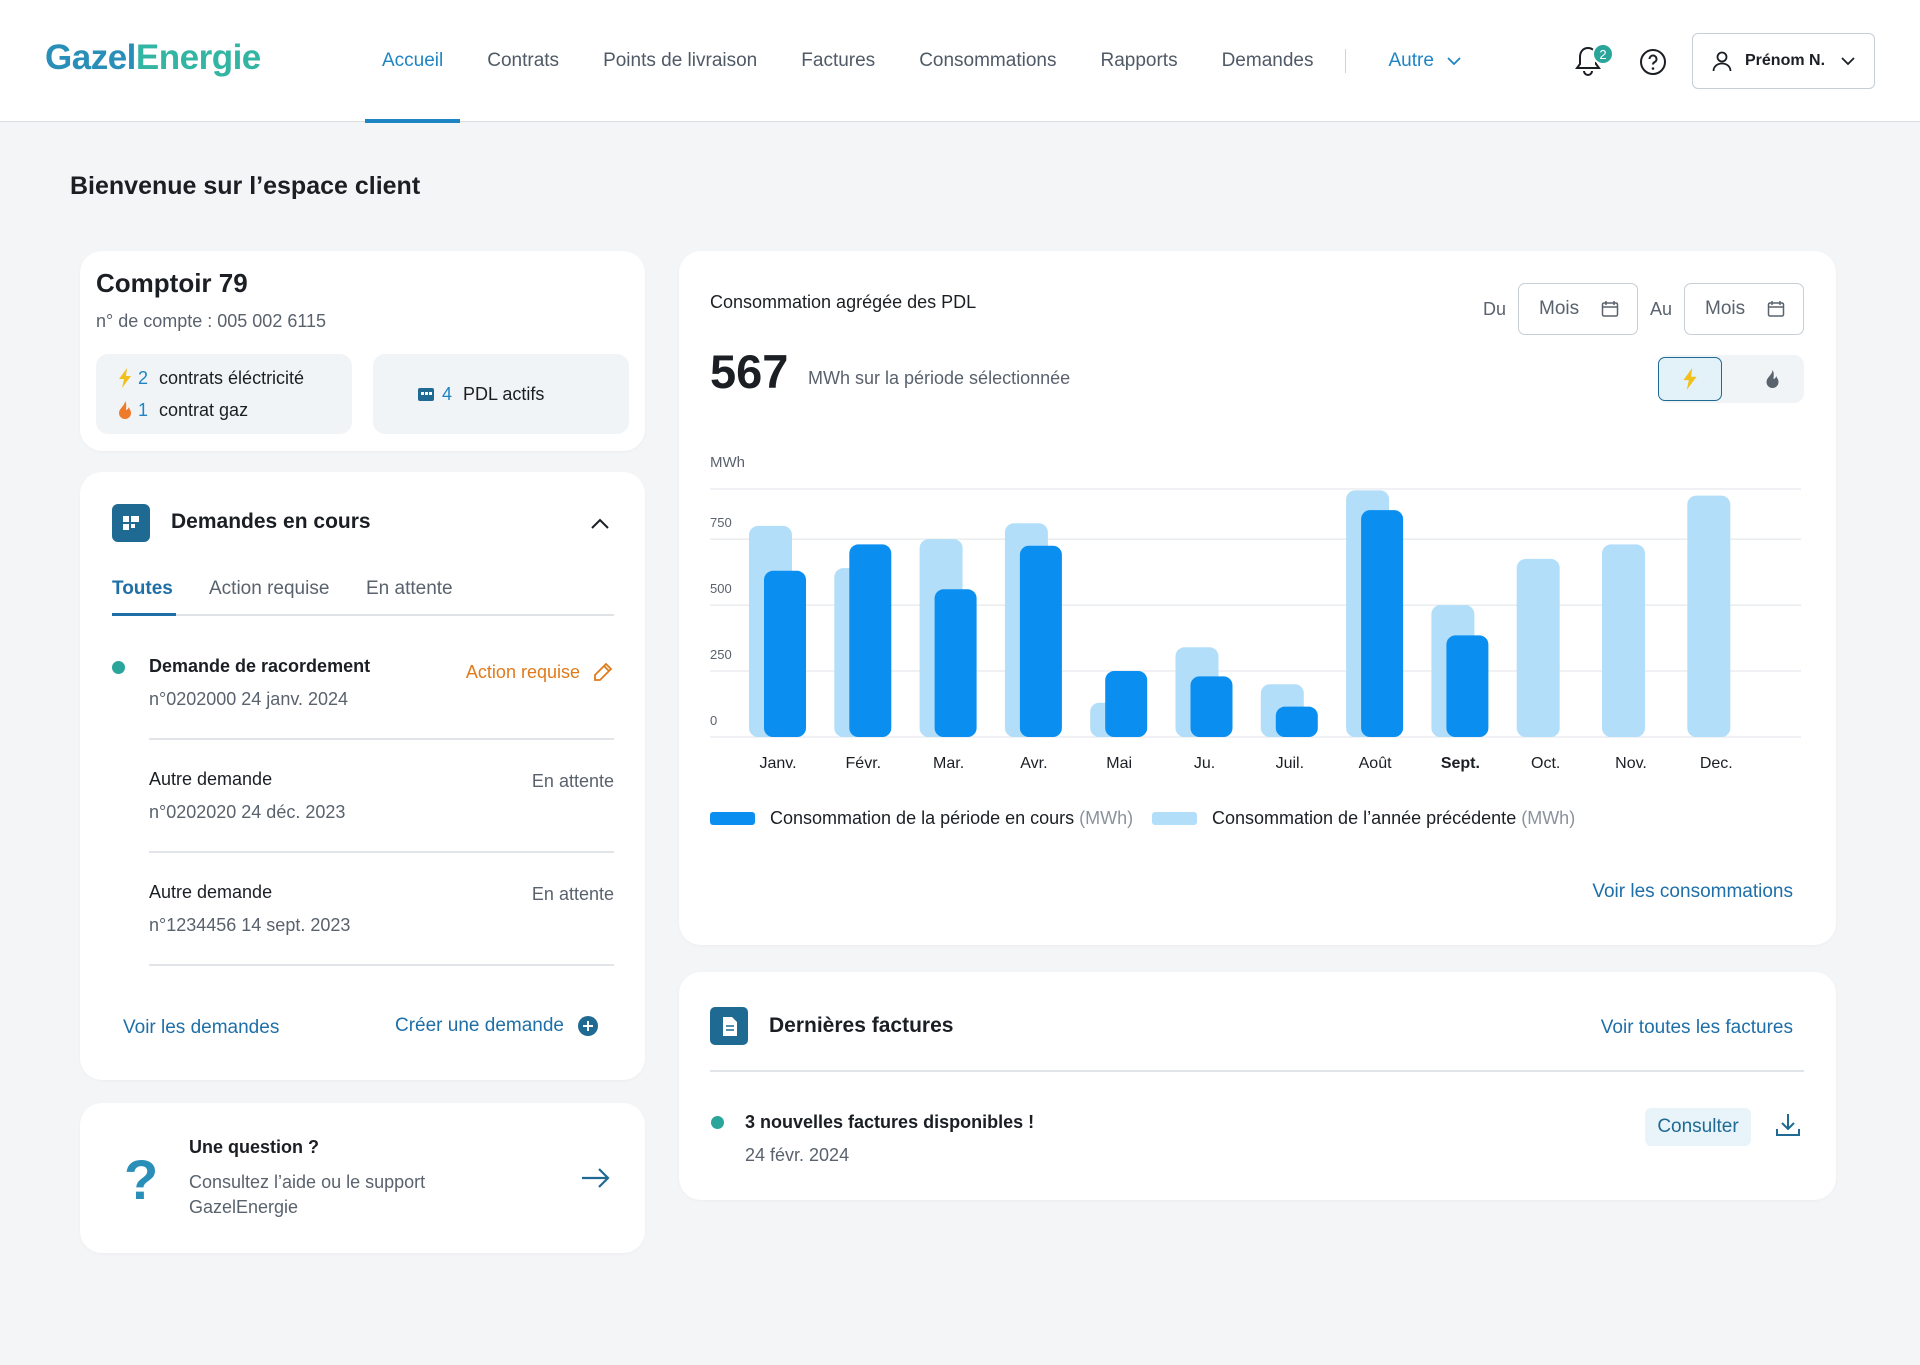 This screenshot has height=1365, width=1920. What do you see at coordinates (269, 588) in the screenshot?
I see `tab-action-requise: Action requise` at bounding box center [269, 588].